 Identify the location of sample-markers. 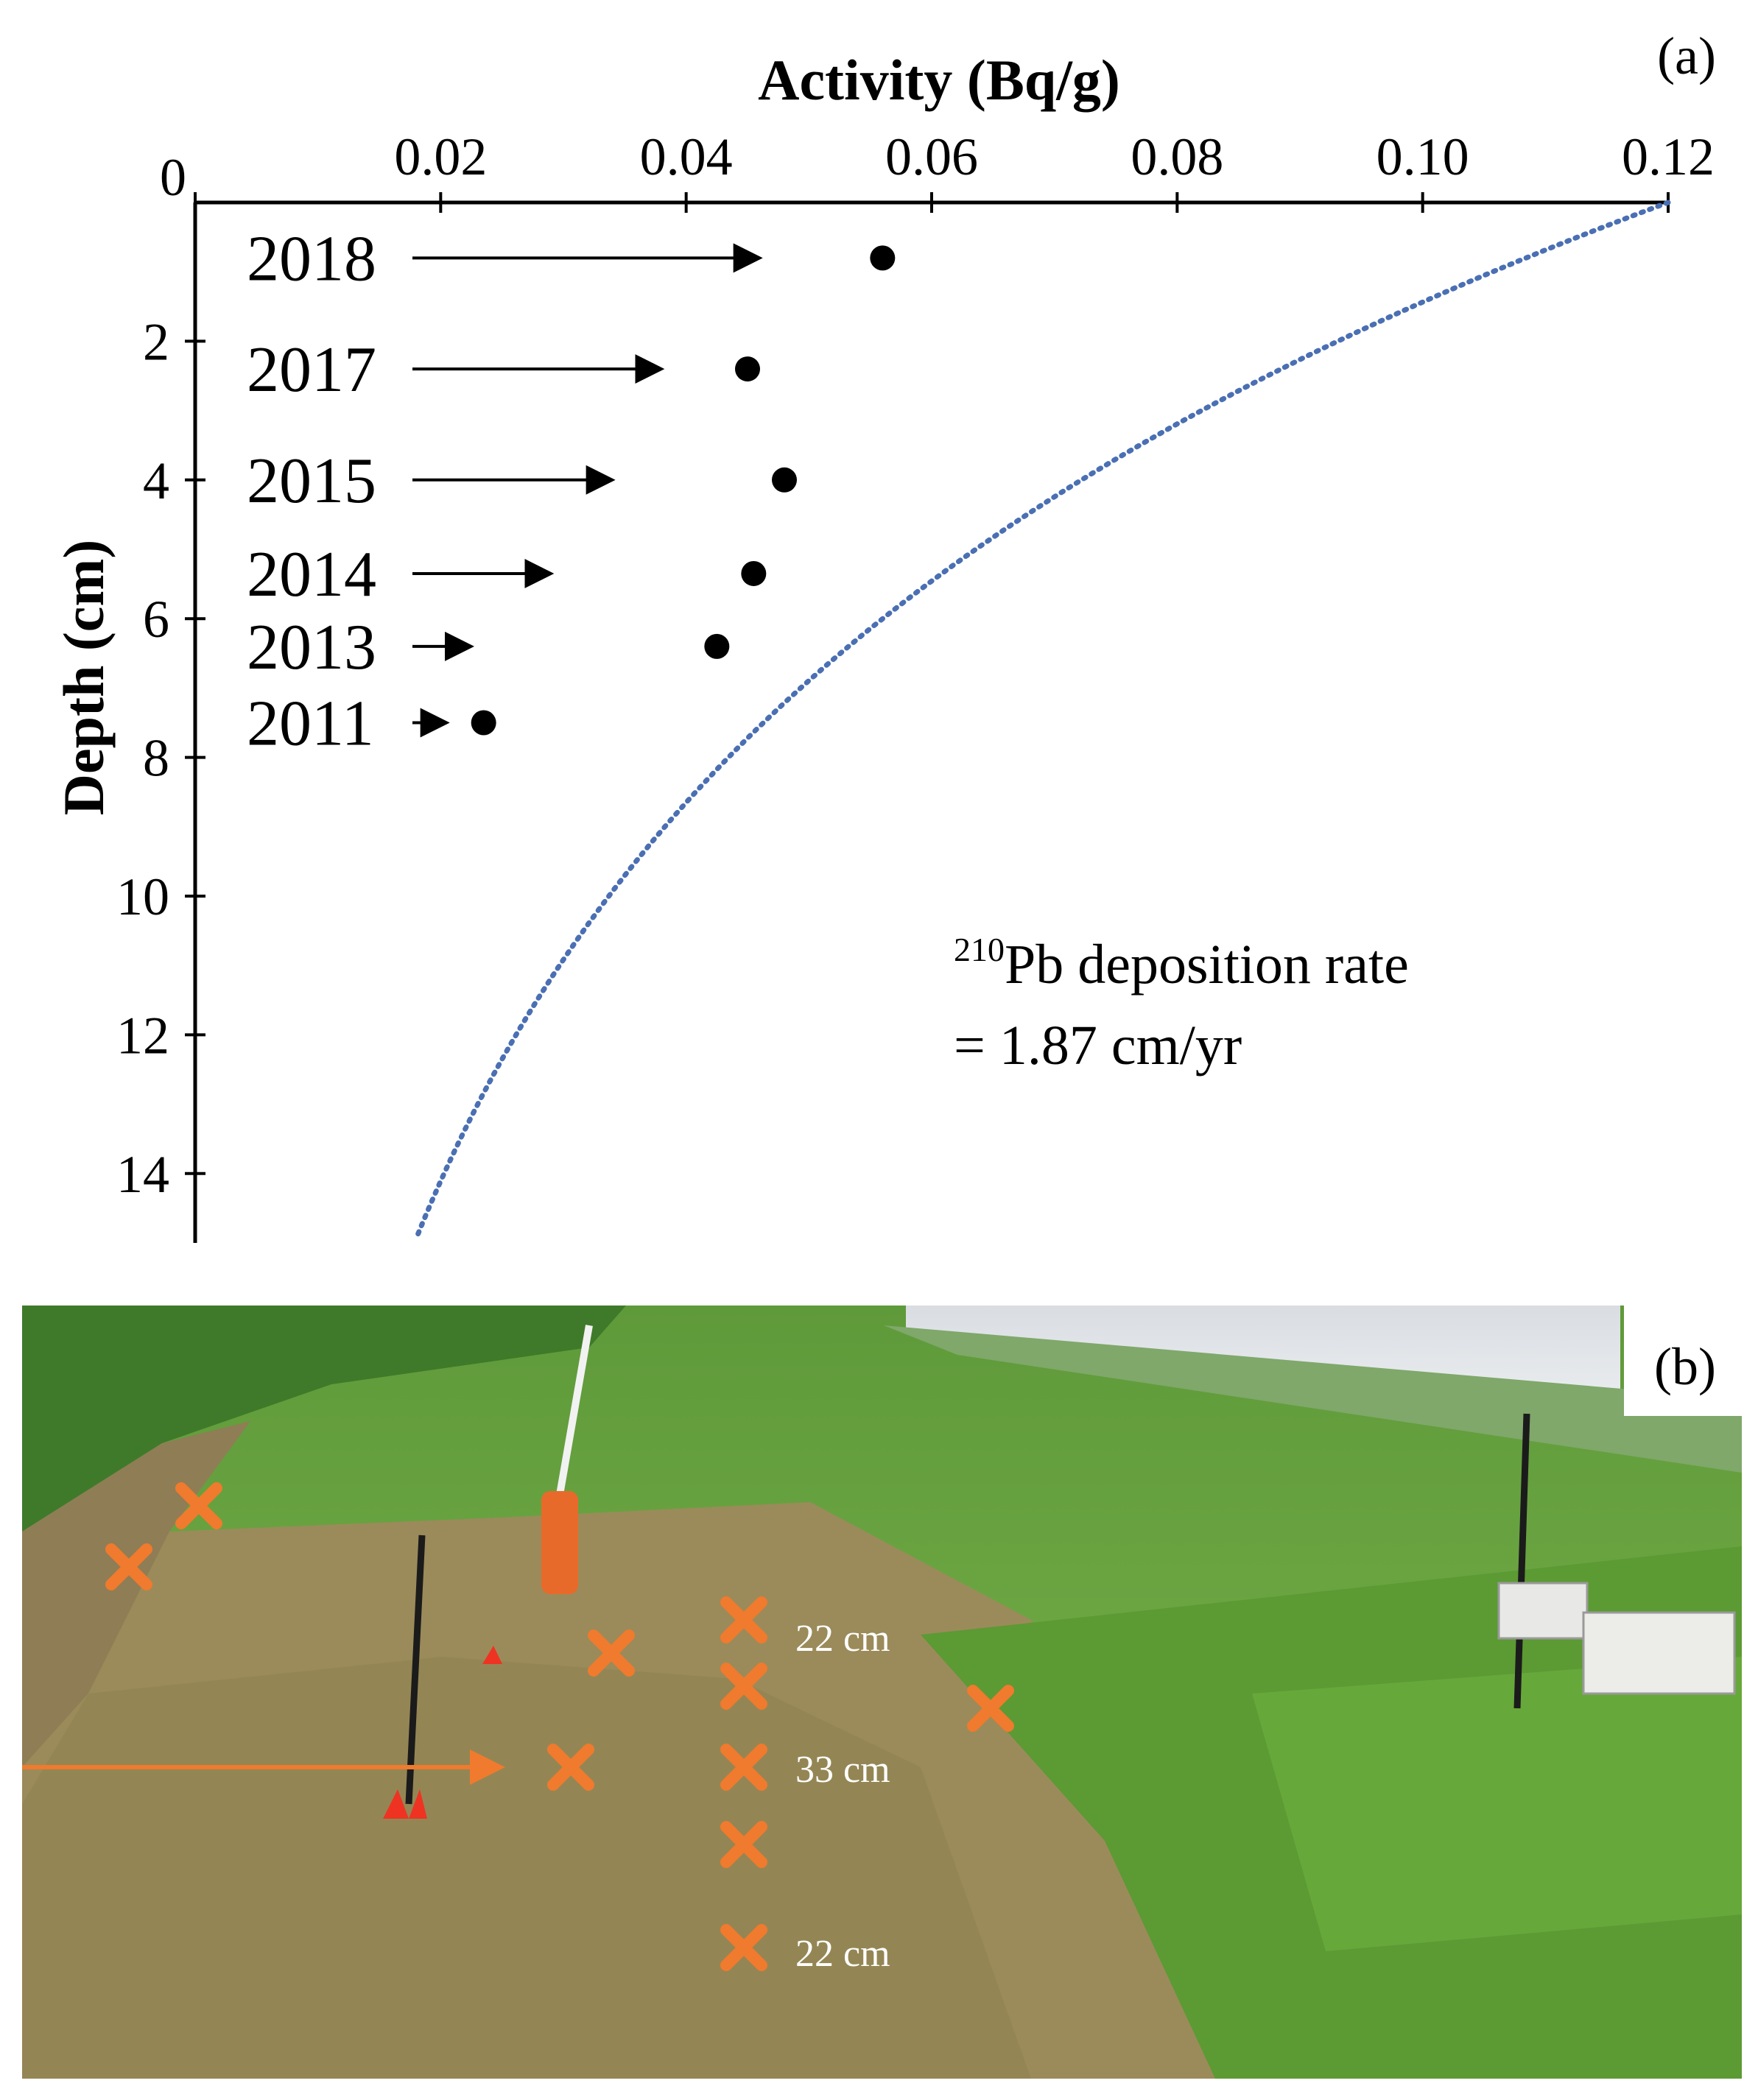
(559, 1726).